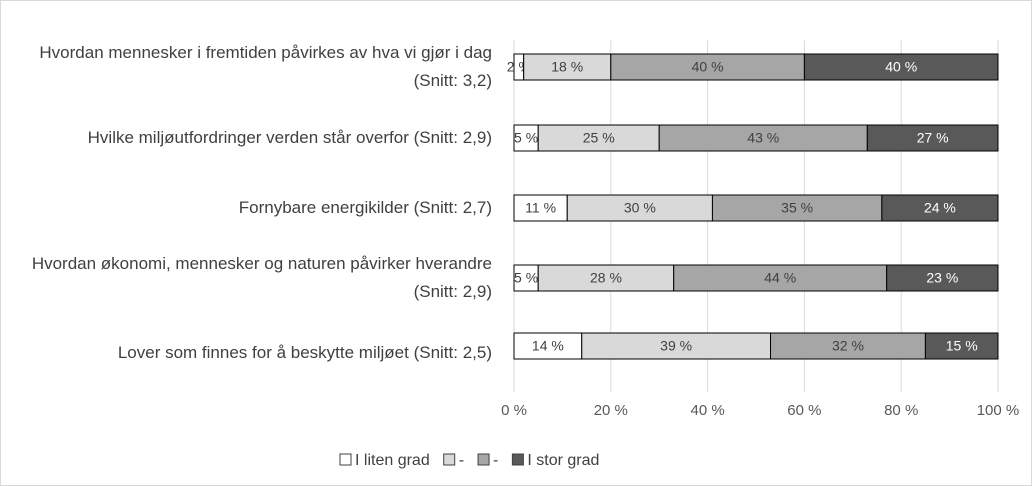 Image resolution: width=1032 pixels, height=486 pixels. I want to click on x-tick-label: 0 %, so click(514, 410).